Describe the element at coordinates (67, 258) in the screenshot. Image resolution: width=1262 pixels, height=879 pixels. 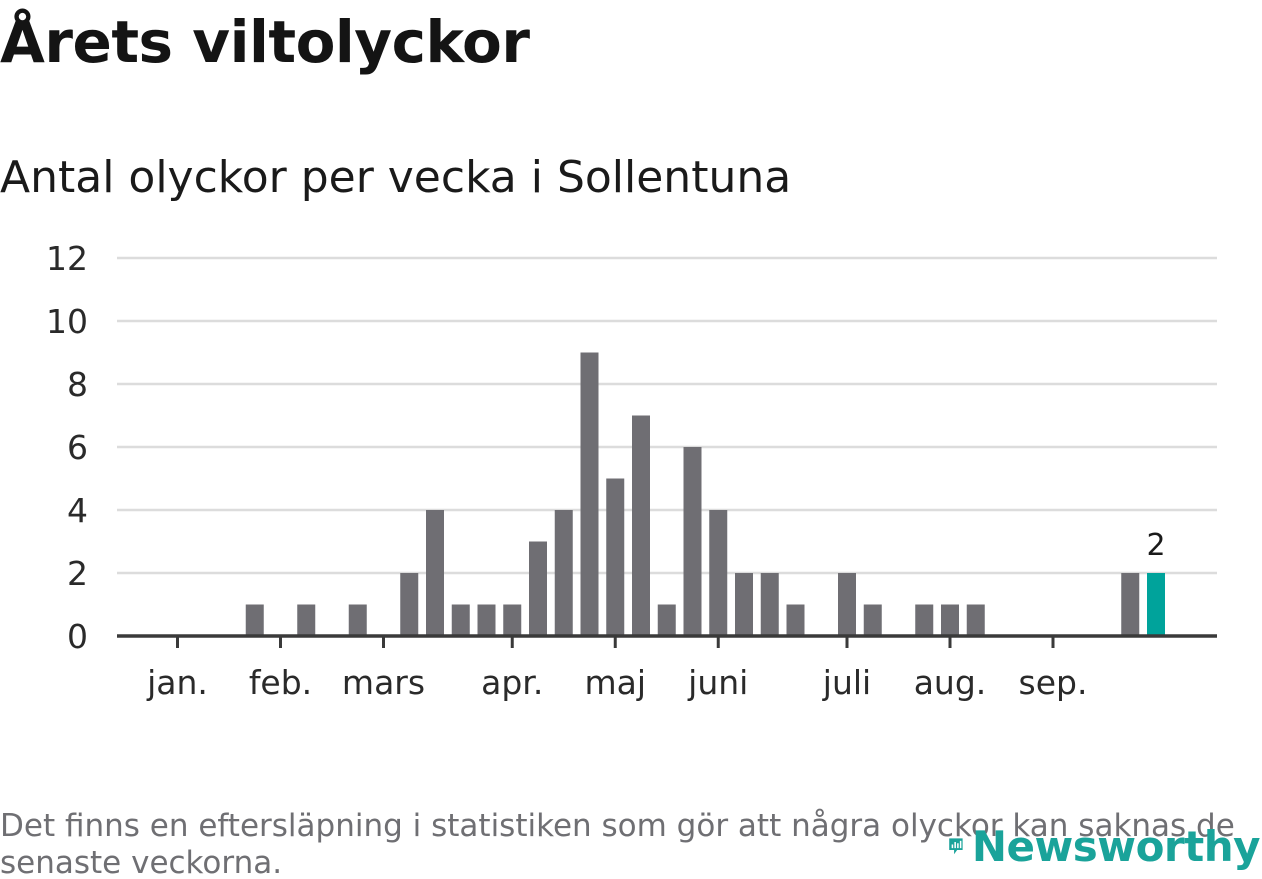
I see `y-tick-label: 12` at that location.